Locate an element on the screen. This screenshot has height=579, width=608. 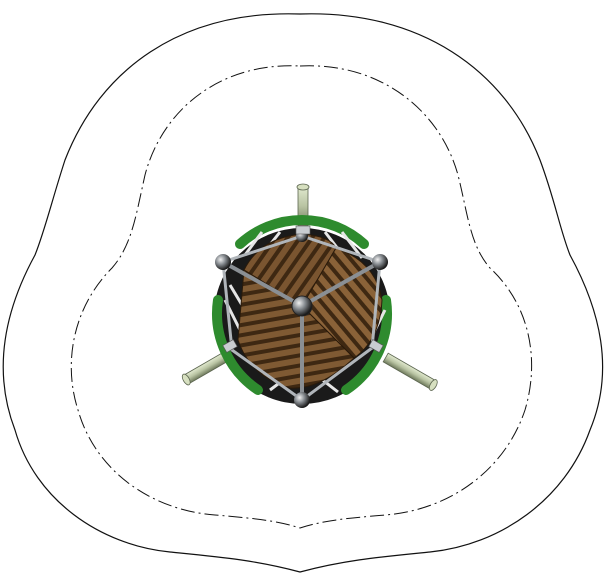
ball-joint-bottom is located at coordinates (302, 400).